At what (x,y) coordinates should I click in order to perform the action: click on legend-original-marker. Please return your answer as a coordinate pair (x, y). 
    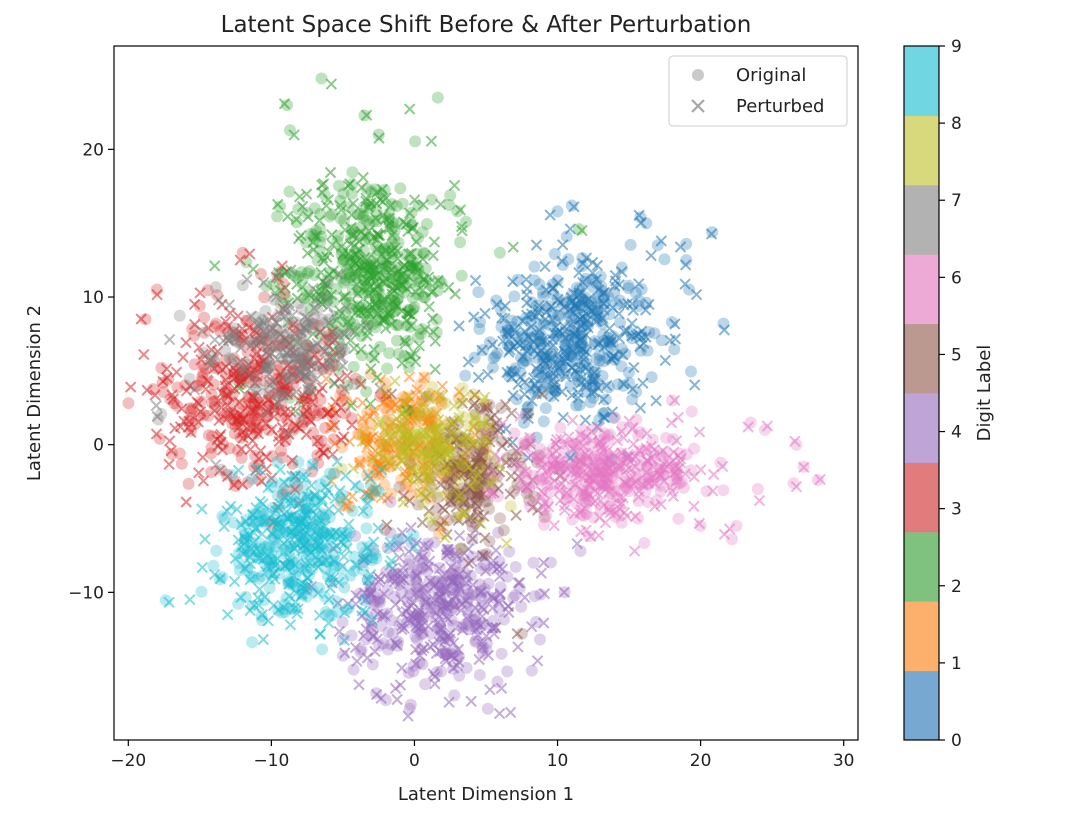
    Looking at the image, I should click on (698, 75).